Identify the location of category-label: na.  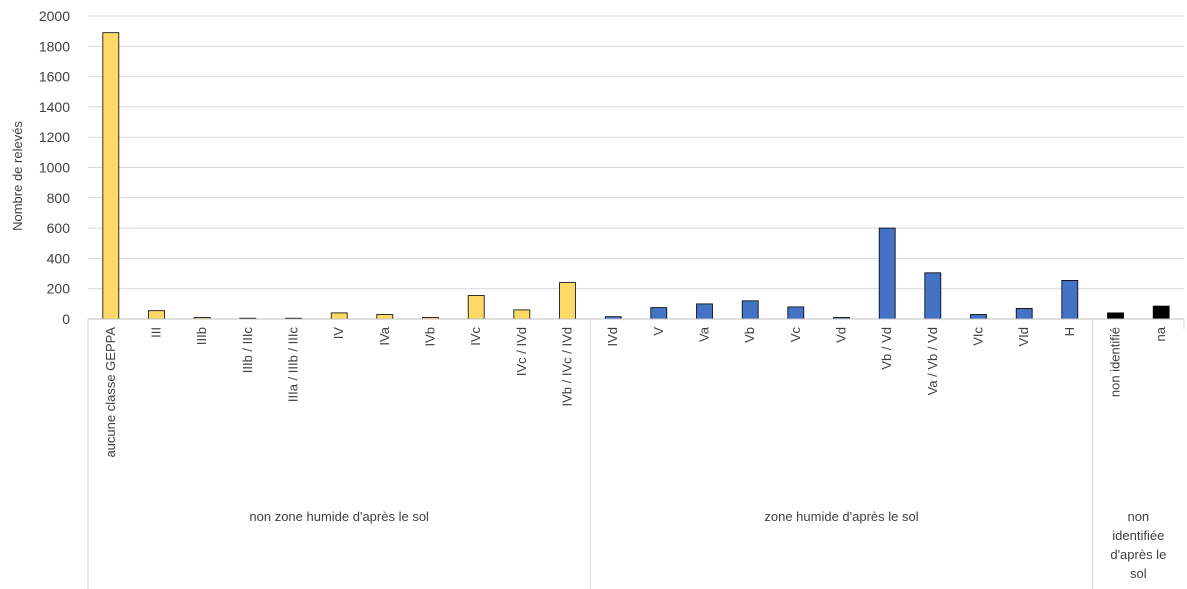
(1160, 333).